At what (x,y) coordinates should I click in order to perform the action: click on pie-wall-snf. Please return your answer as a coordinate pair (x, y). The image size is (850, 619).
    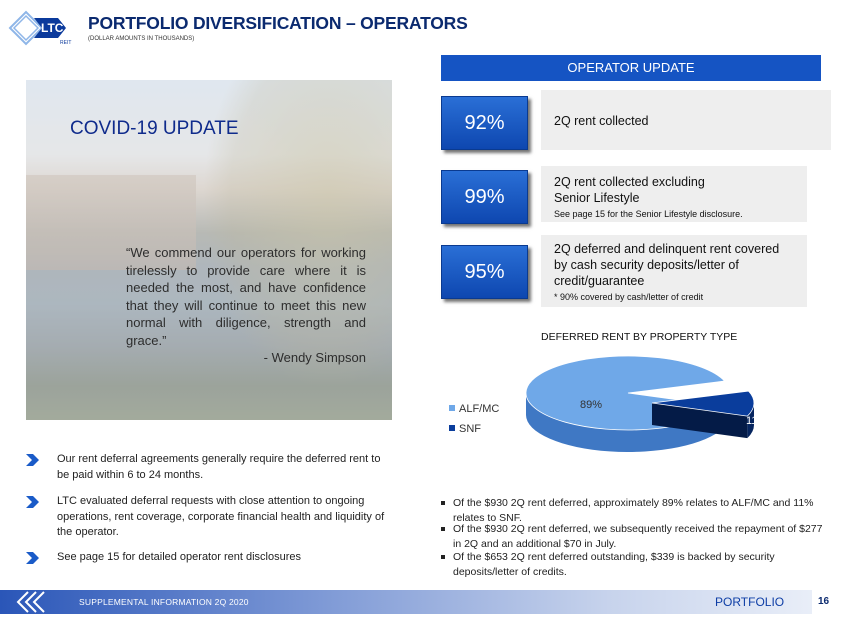
    Looking at the image, I should click on (750, 421).